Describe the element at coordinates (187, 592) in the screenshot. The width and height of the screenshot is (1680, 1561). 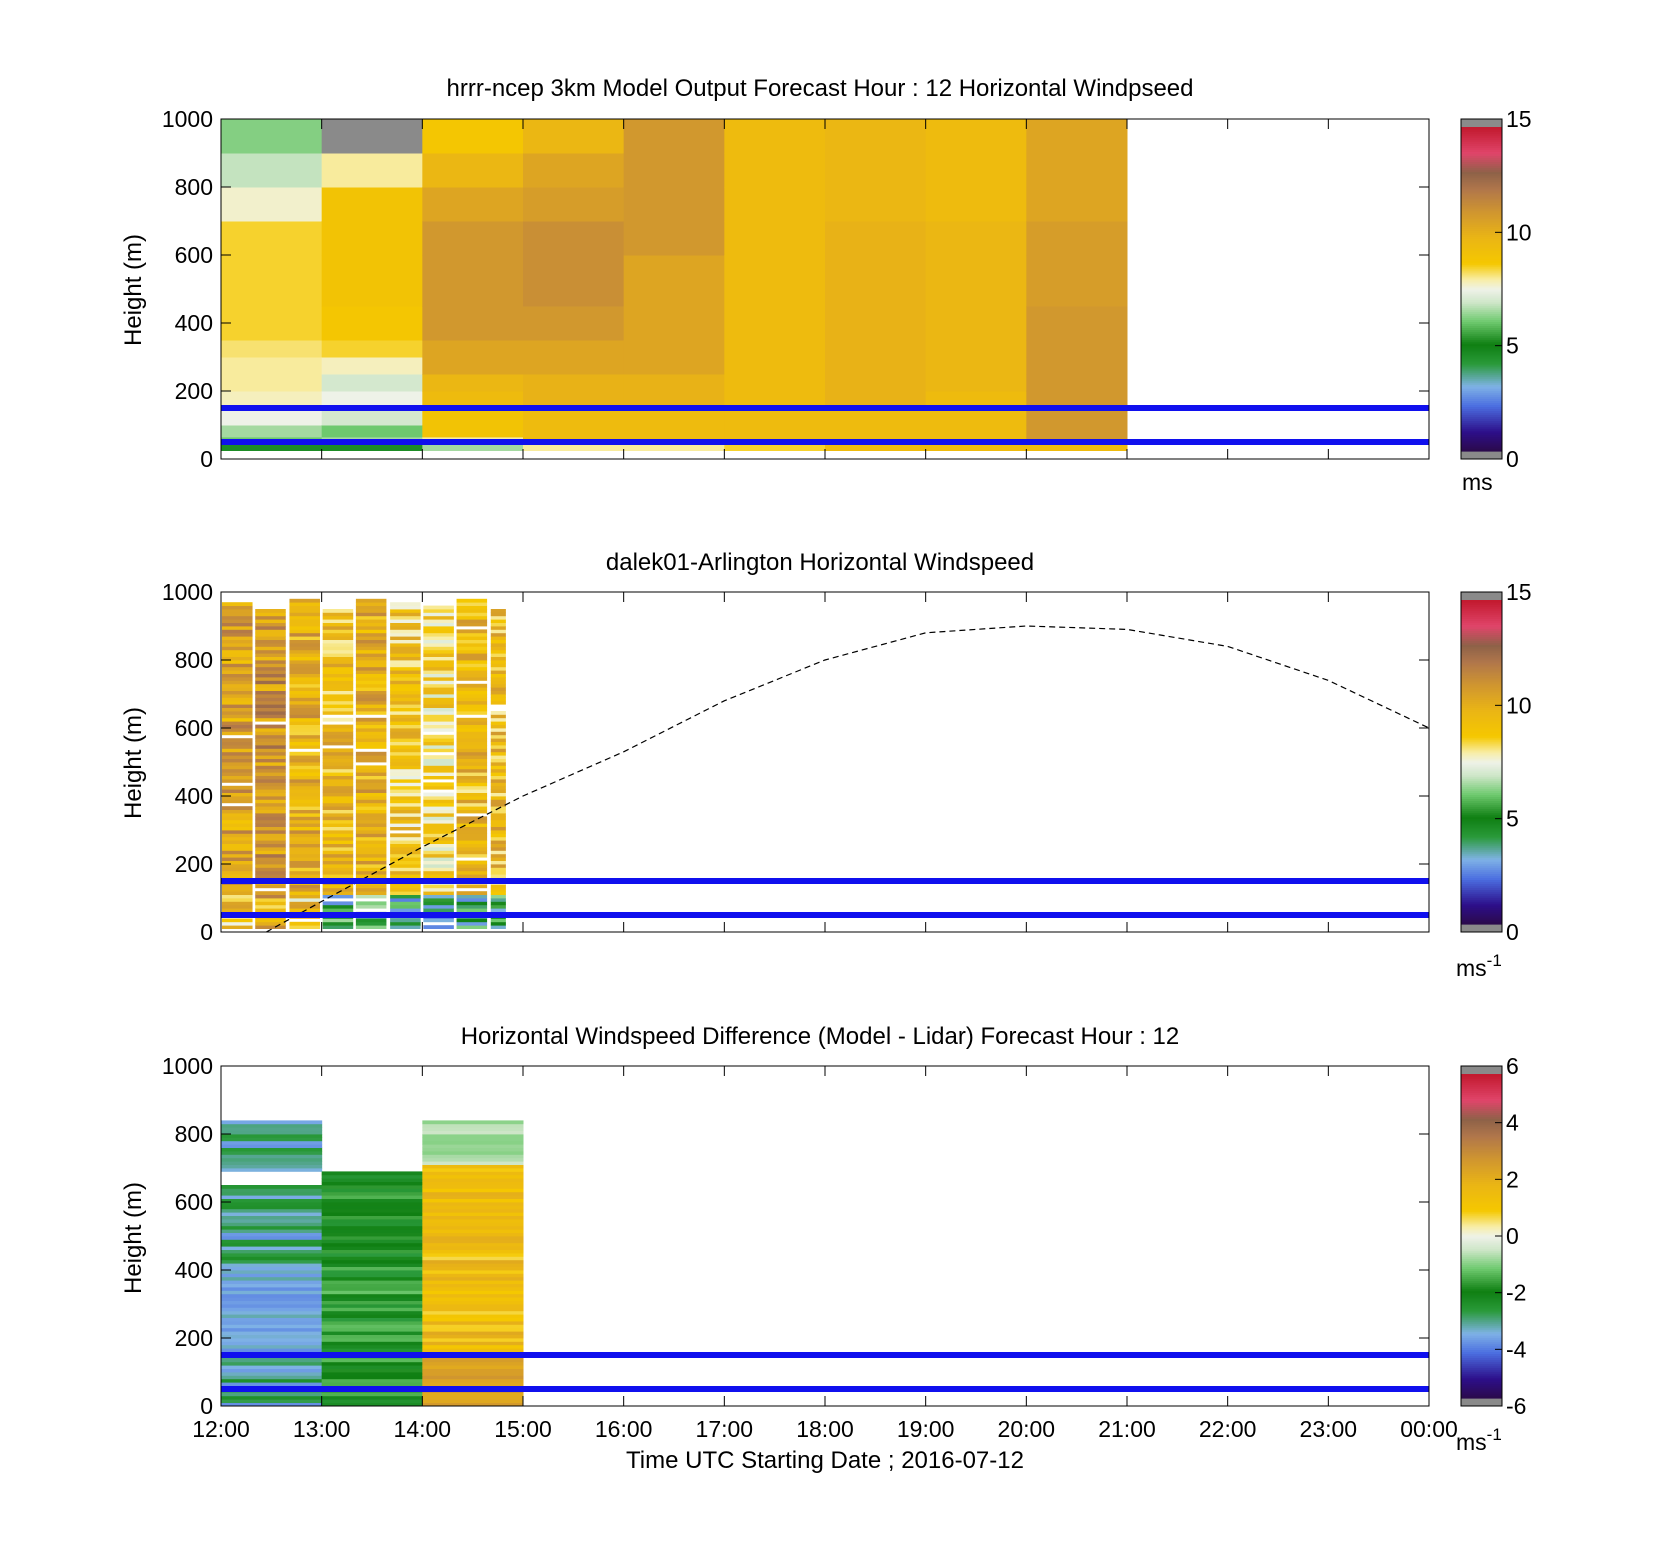
I see `y-tick-label: 1000` at that location.